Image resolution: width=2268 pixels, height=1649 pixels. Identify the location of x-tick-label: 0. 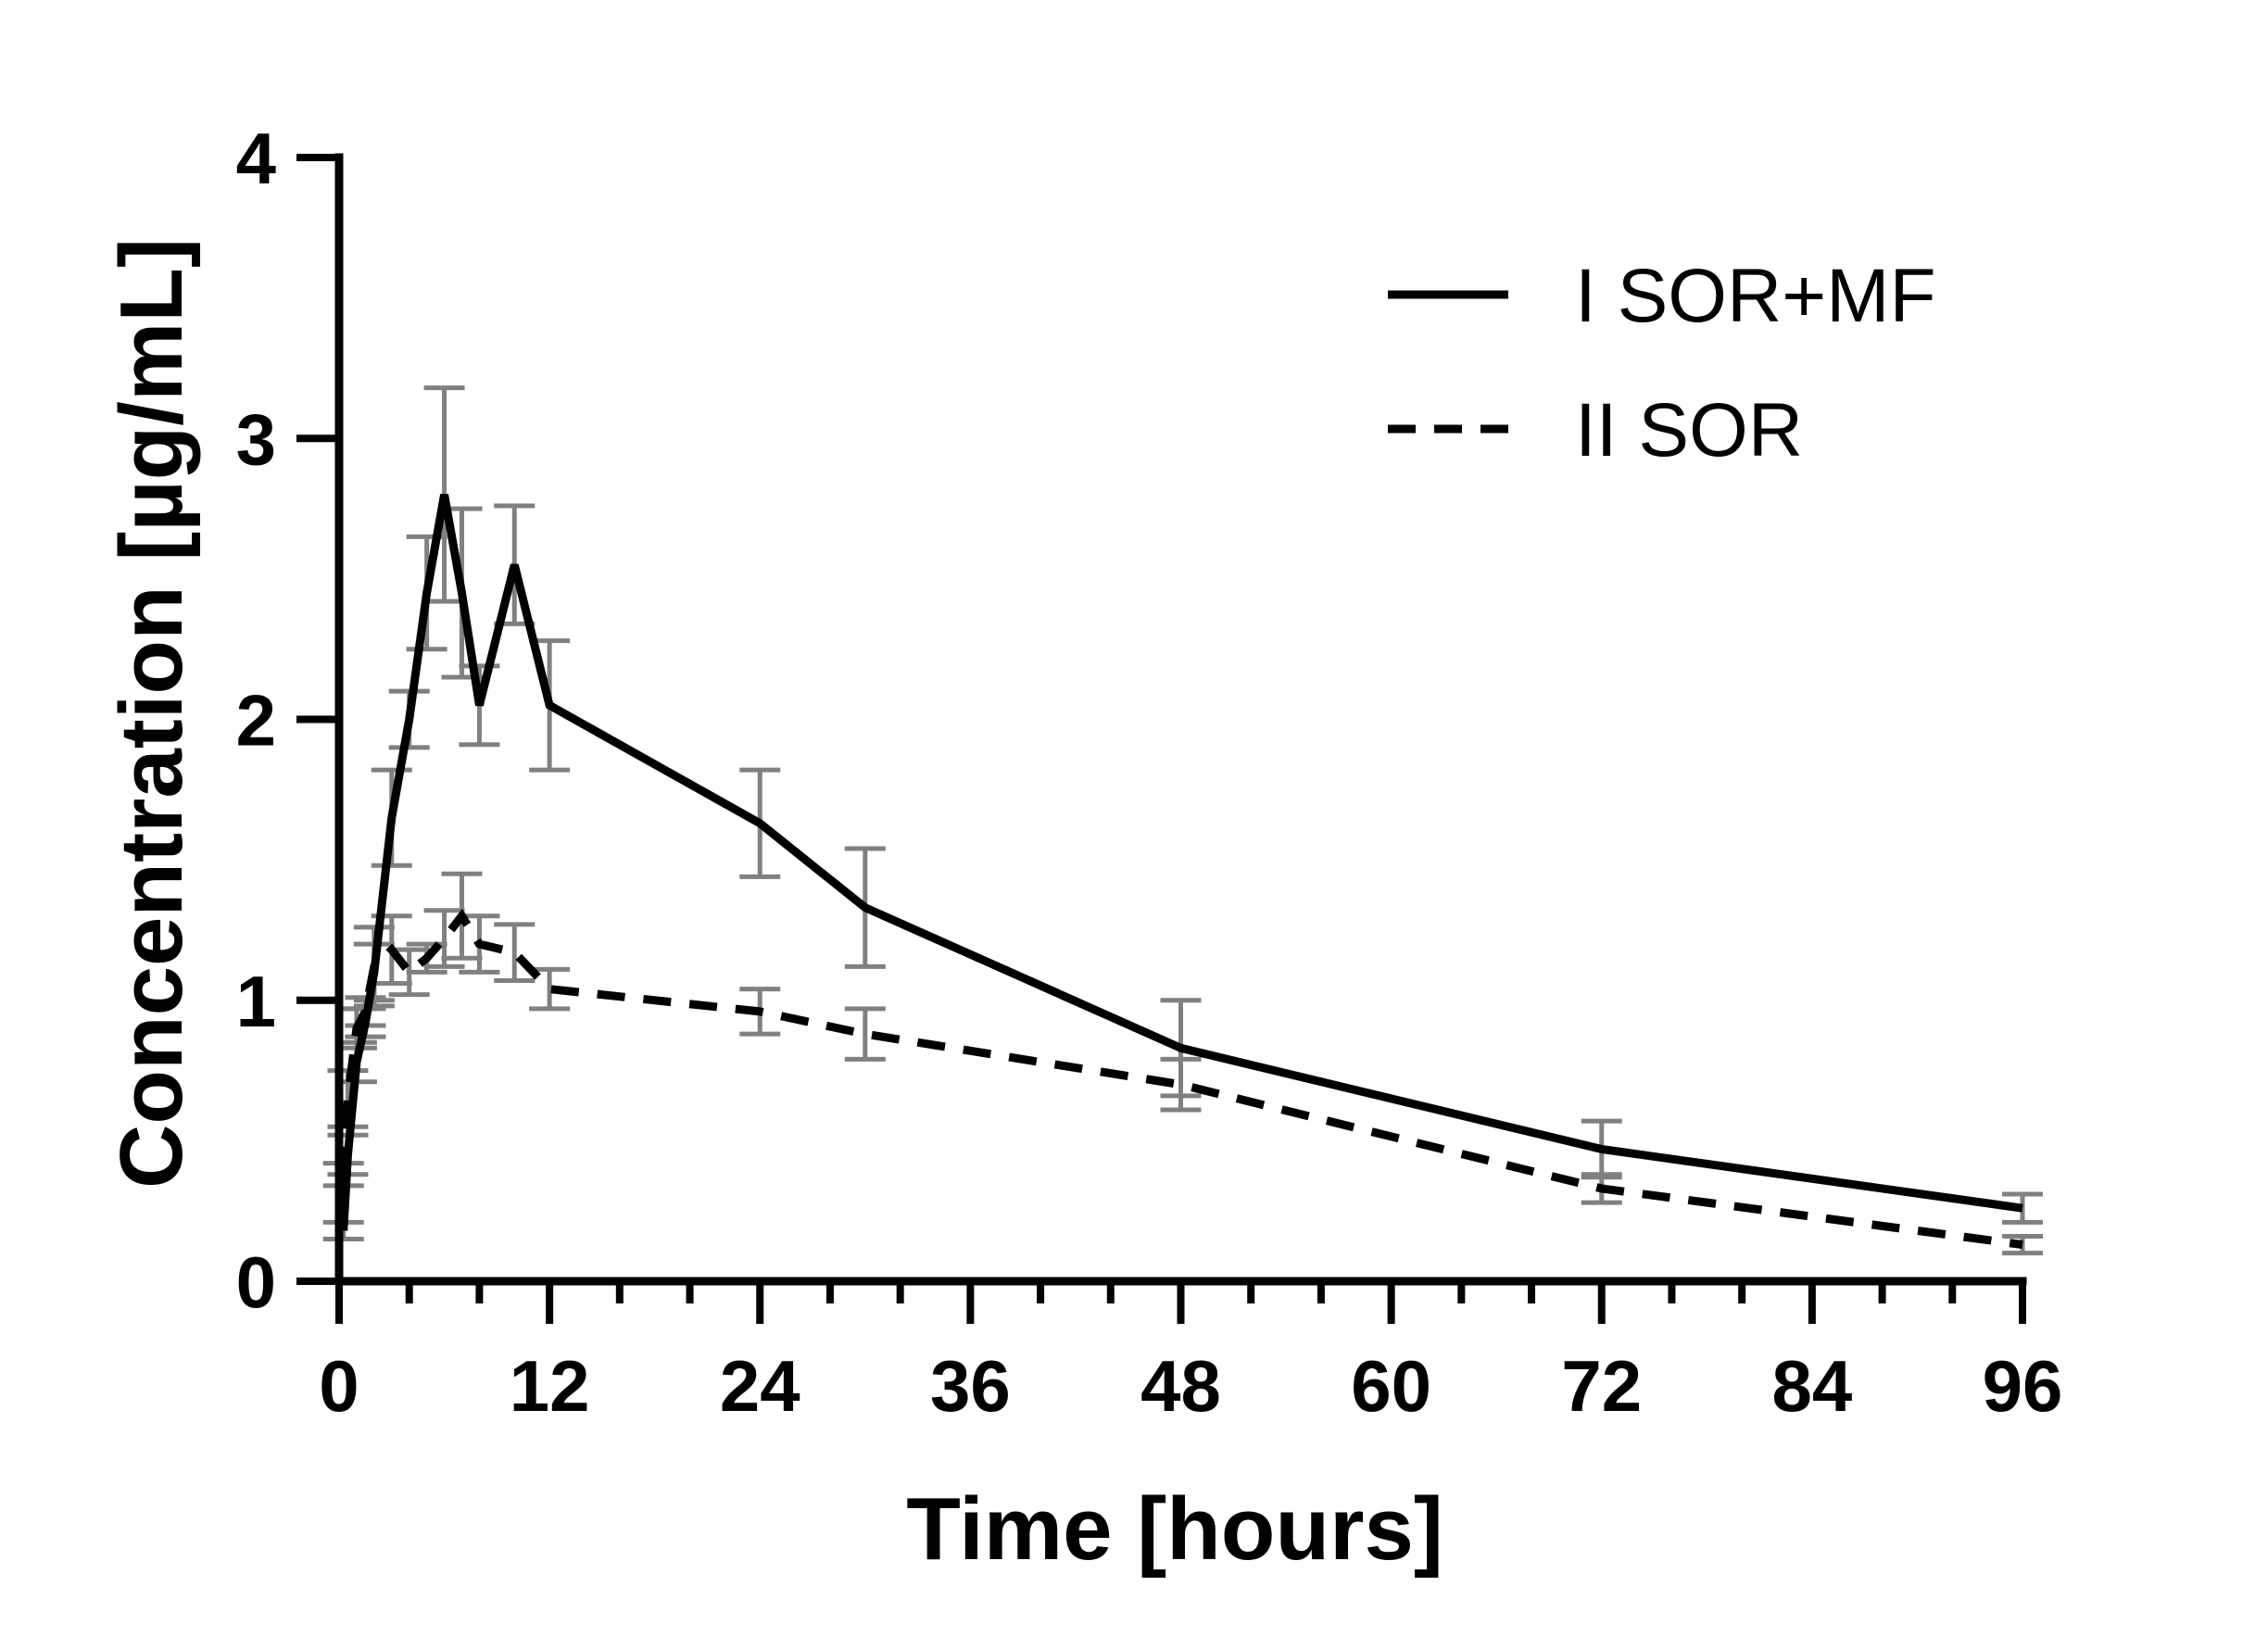
(339, 1386).